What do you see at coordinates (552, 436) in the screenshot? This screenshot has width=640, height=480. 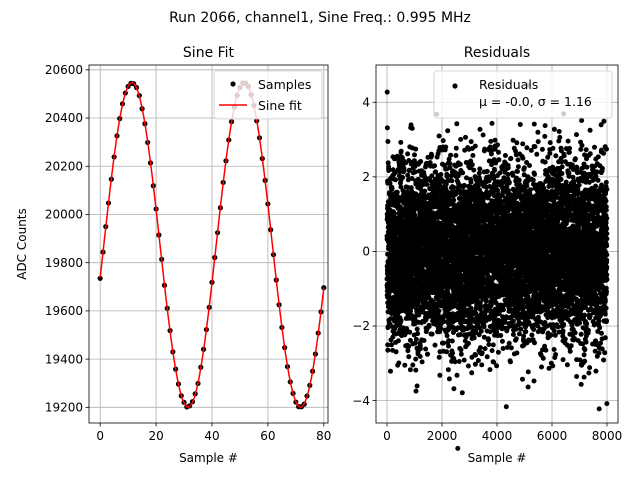 I see `residuals-xtick-label: 6000` at bounding box center [552, 436].